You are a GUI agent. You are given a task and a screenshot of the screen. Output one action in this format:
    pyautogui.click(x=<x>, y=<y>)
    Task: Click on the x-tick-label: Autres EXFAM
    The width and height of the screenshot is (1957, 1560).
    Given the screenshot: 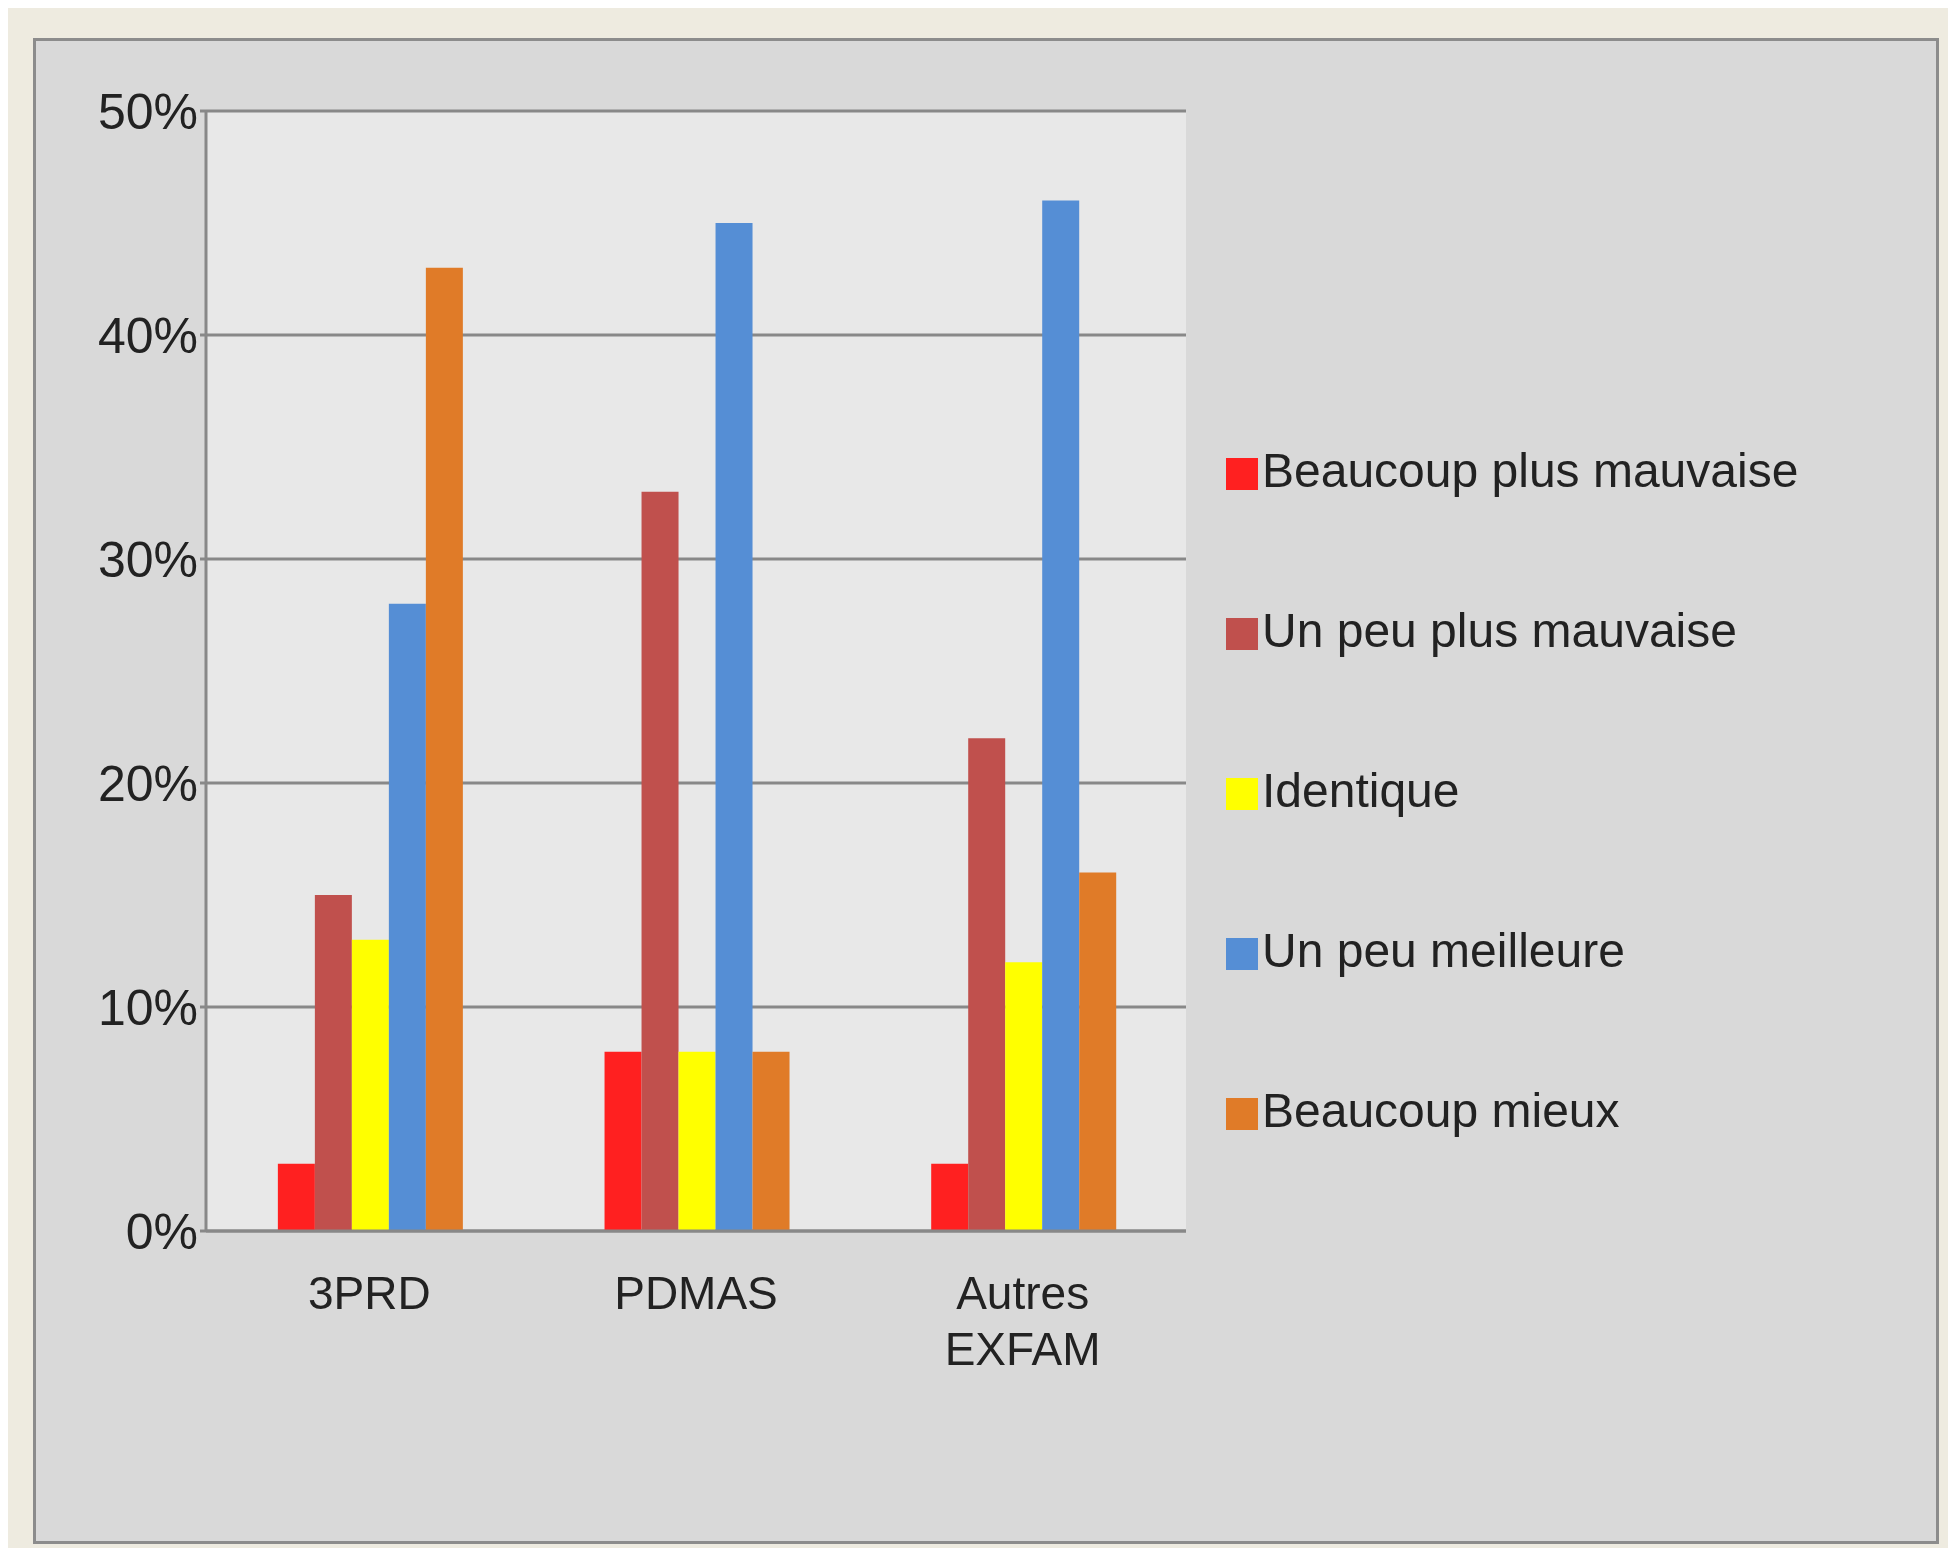 What is the action you would take?
    pyautogui.click(x=1022, y=1321)
    